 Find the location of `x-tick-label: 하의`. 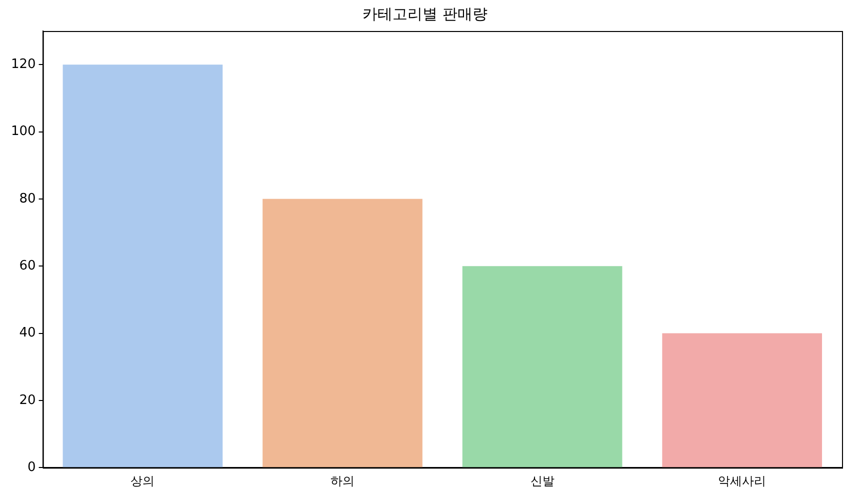

x-tick-label: 하의 is located at coordinates (342, 481).